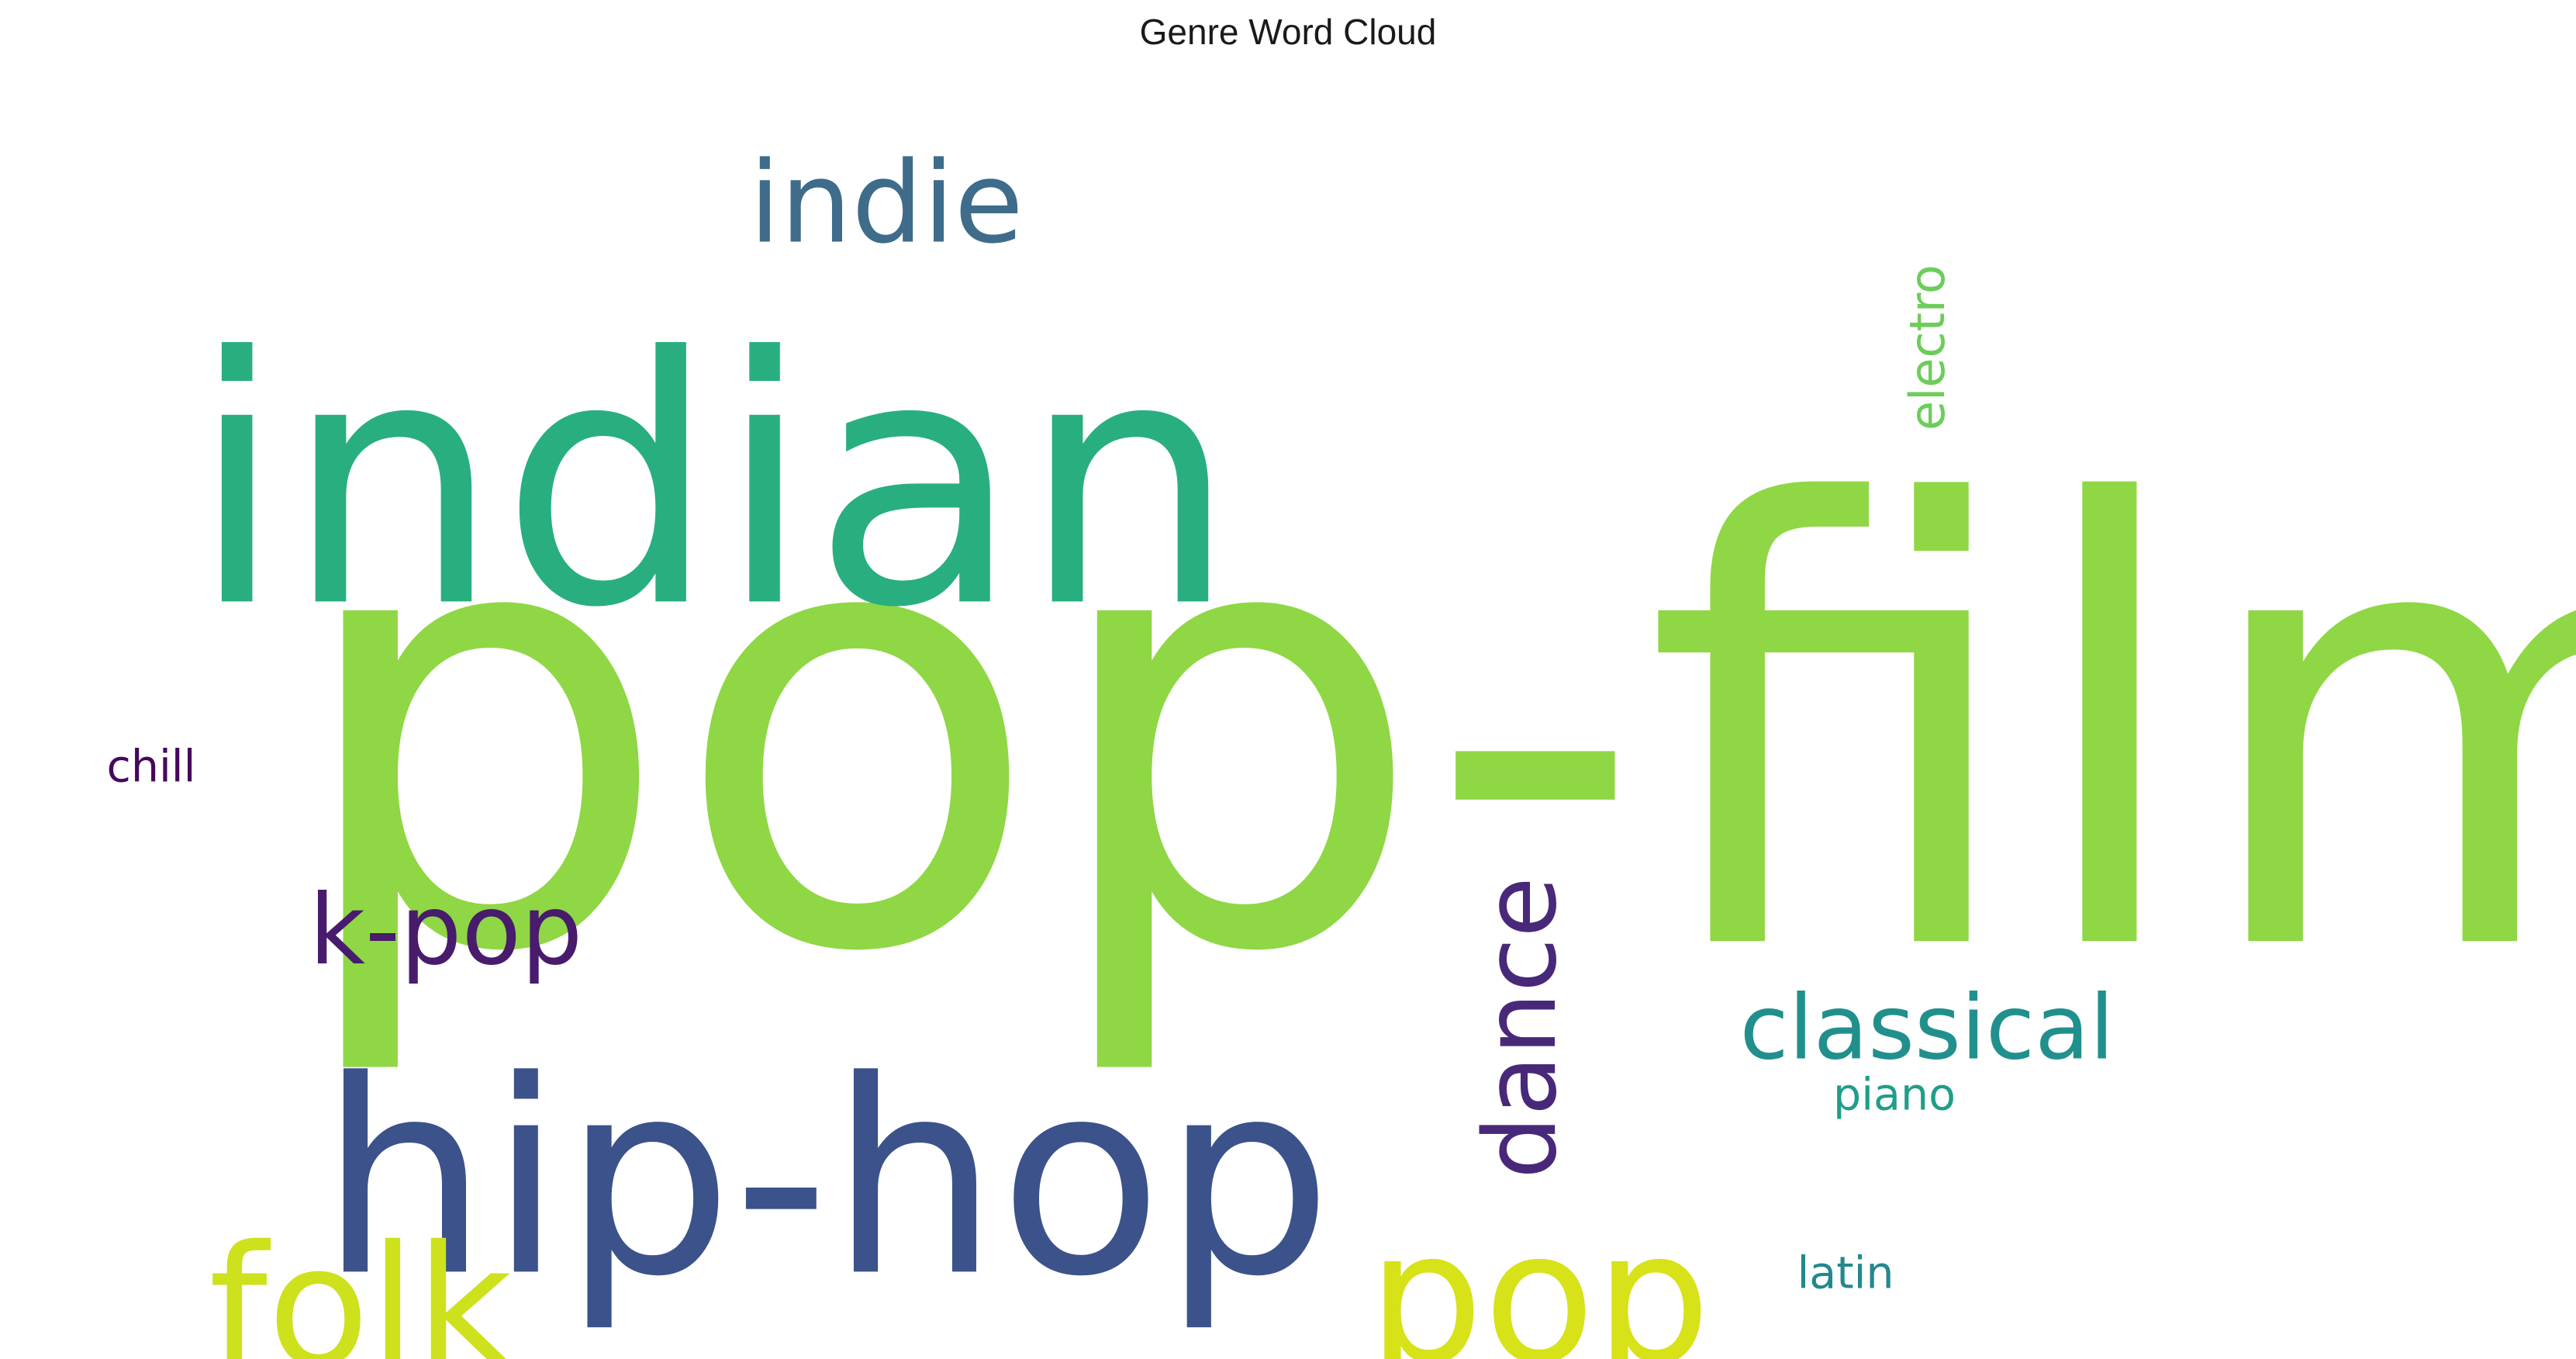 Image resolution: width=2576 pixels, height=1359 pixels. Describe the element at coordinates (1845, 1273) in the screenshot. I see `word-latin: latin` at that location.